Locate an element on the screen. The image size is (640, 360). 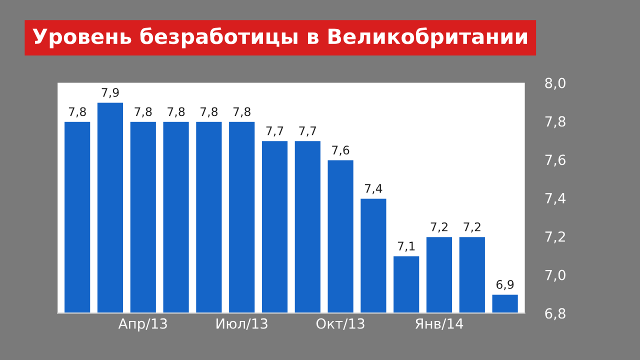
y-tick-label: 7,4 is located at coordinates (555, 199).